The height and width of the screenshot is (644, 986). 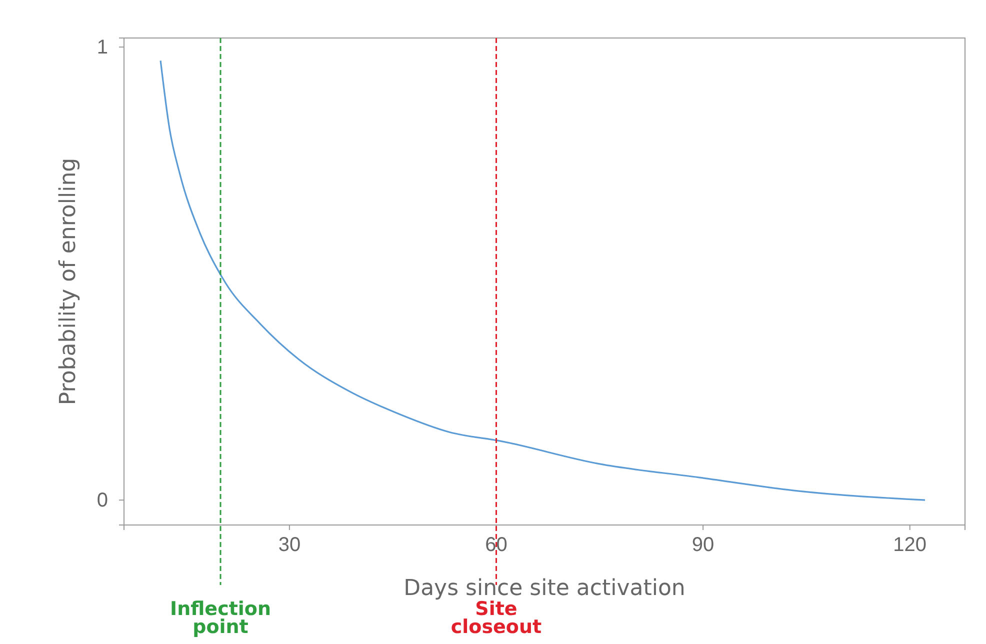 I want to click on x-axis-title: Days since site activation, so click(x=545, y=588).